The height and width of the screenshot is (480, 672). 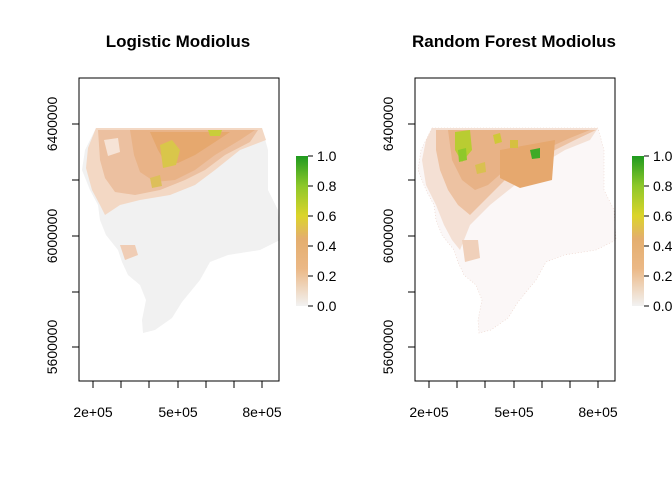 What do you see at coordinates (514, 41) in the screenshot?
I see `chart-title: Random Forest Modiolus` at bounding box center [514, 41].